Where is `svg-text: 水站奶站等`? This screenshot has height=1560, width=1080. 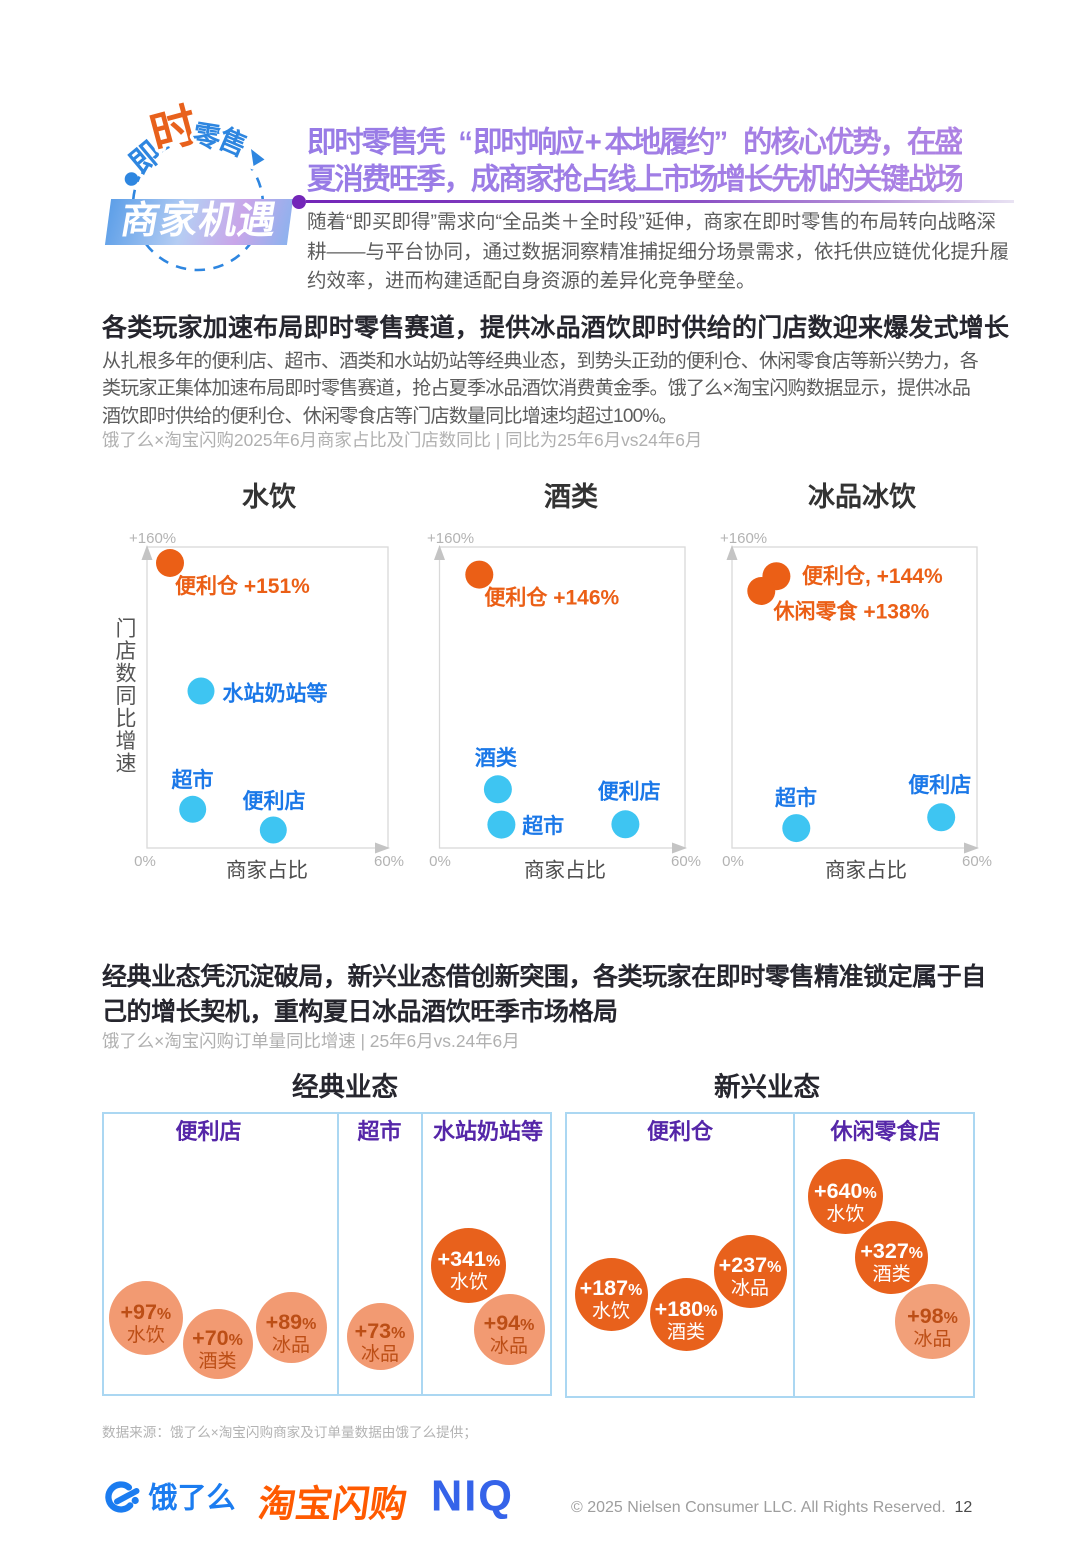
svg-text: 水站奶站等 is located at coordinates (275, 694).